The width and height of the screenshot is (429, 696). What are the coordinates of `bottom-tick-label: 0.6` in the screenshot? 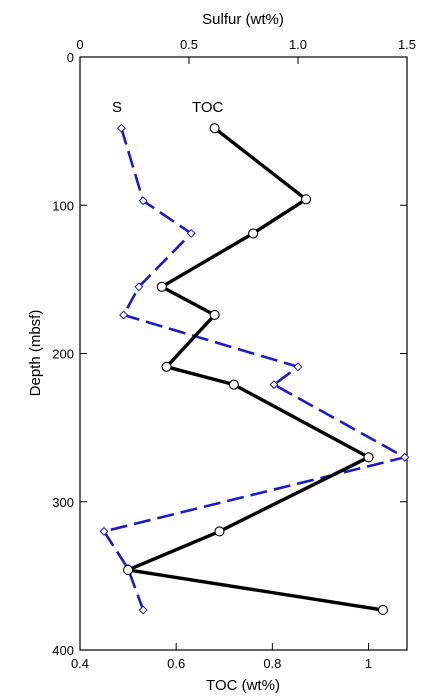 It's located at (176, 663).